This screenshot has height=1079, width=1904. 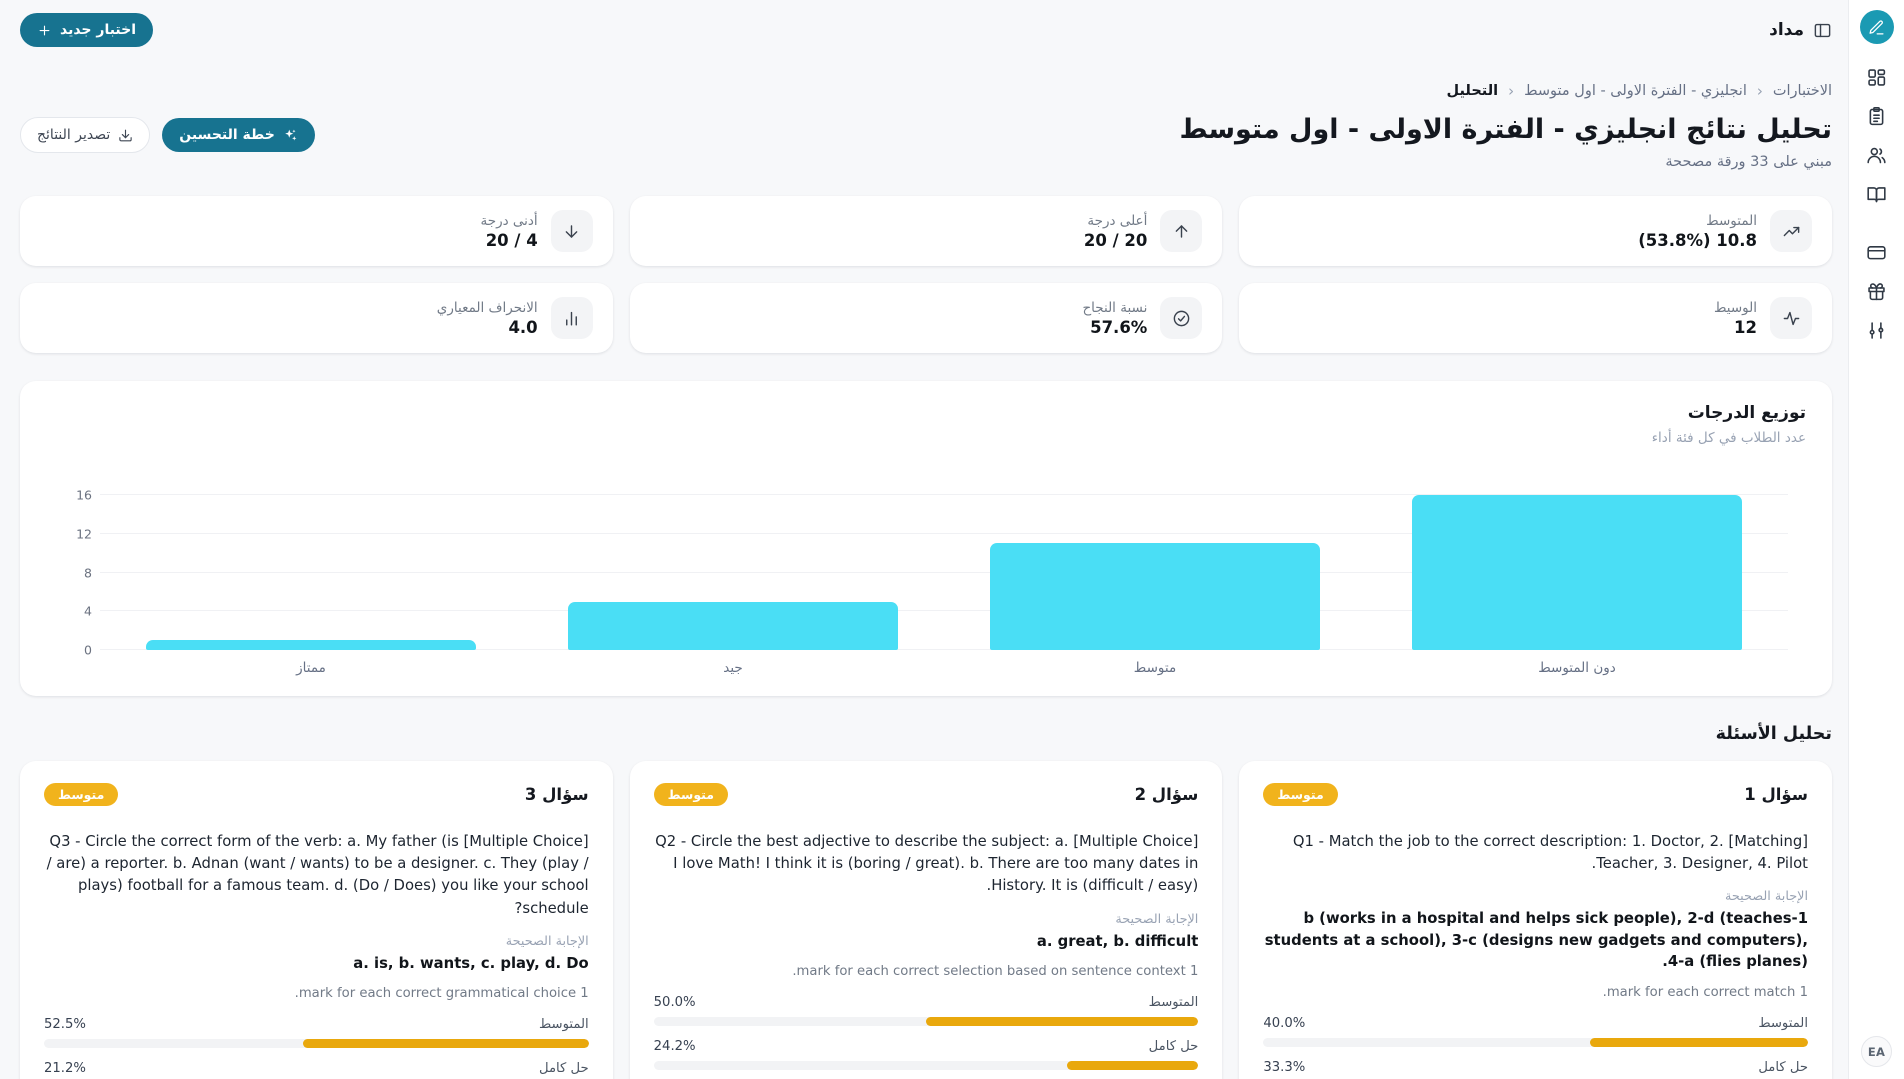 I want to click on y-axis-tick-label: 16, so click(x=84, y=495).